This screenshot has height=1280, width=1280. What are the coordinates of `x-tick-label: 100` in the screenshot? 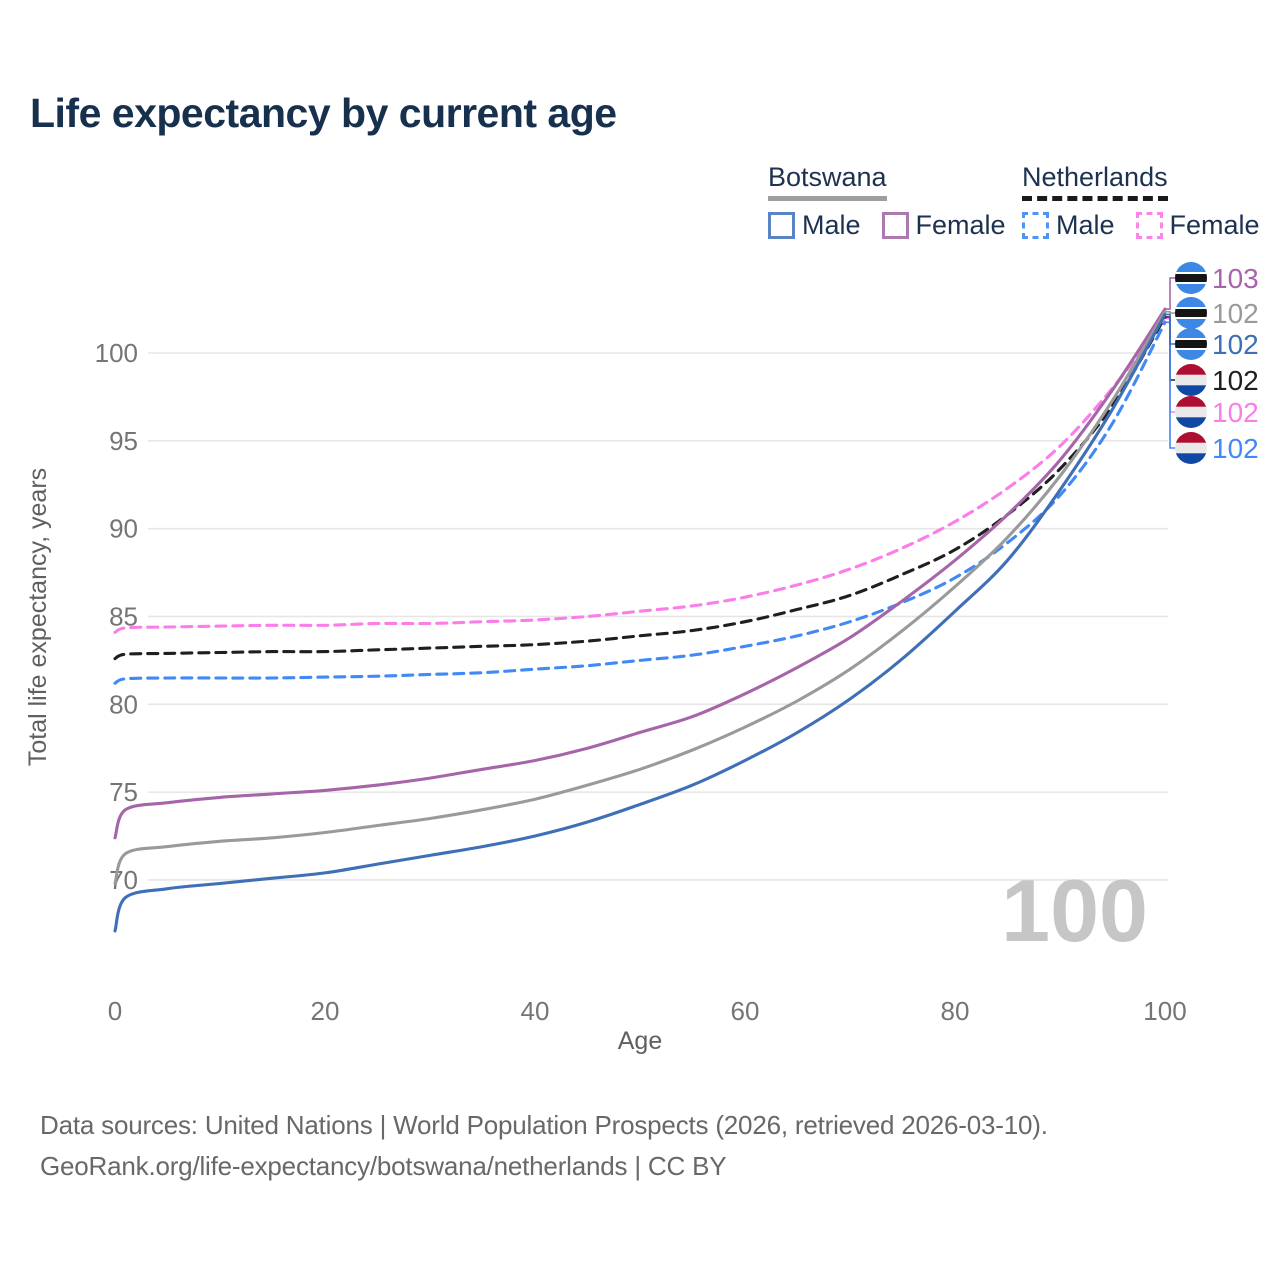 It's located at (1164, 1011).